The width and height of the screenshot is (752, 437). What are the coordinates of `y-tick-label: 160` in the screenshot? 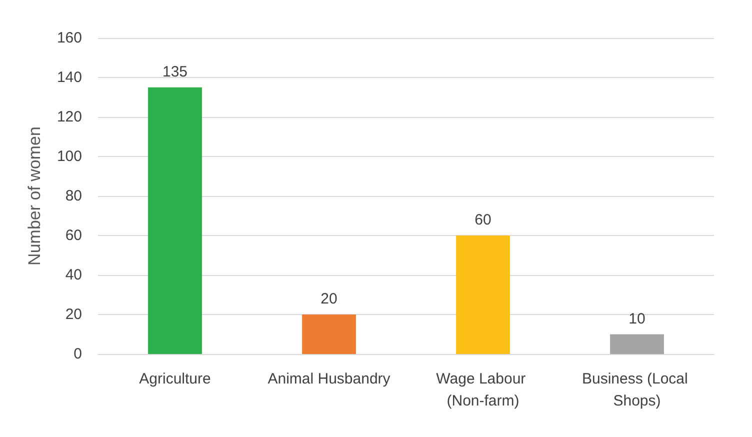 It's located at (69, 38).